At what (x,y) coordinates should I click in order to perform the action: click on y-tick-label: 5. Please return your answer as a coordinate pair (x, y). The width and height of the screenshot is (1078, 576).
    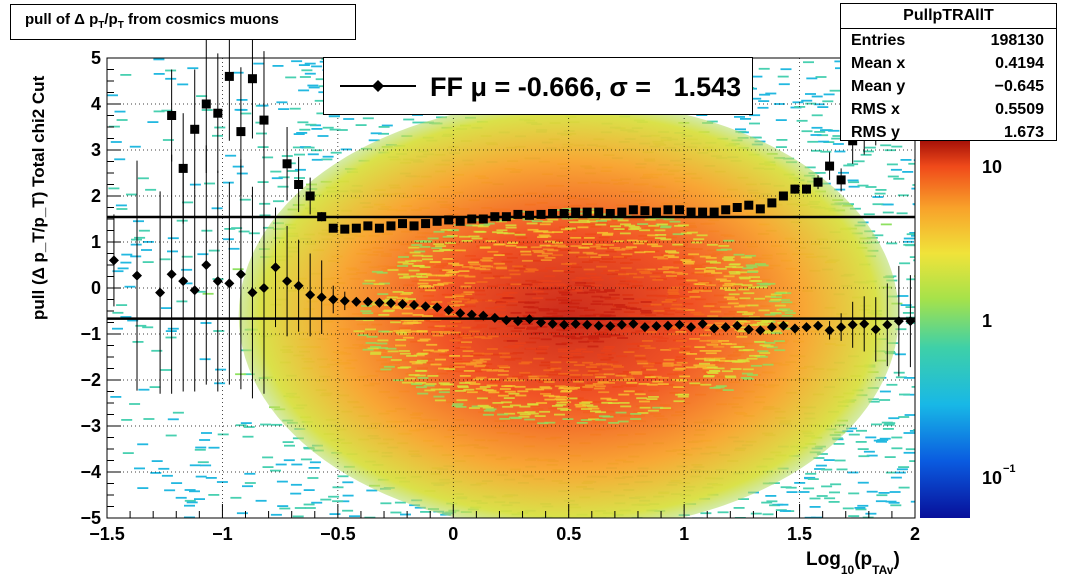
    Looking at the image, I should click on (96, 58).